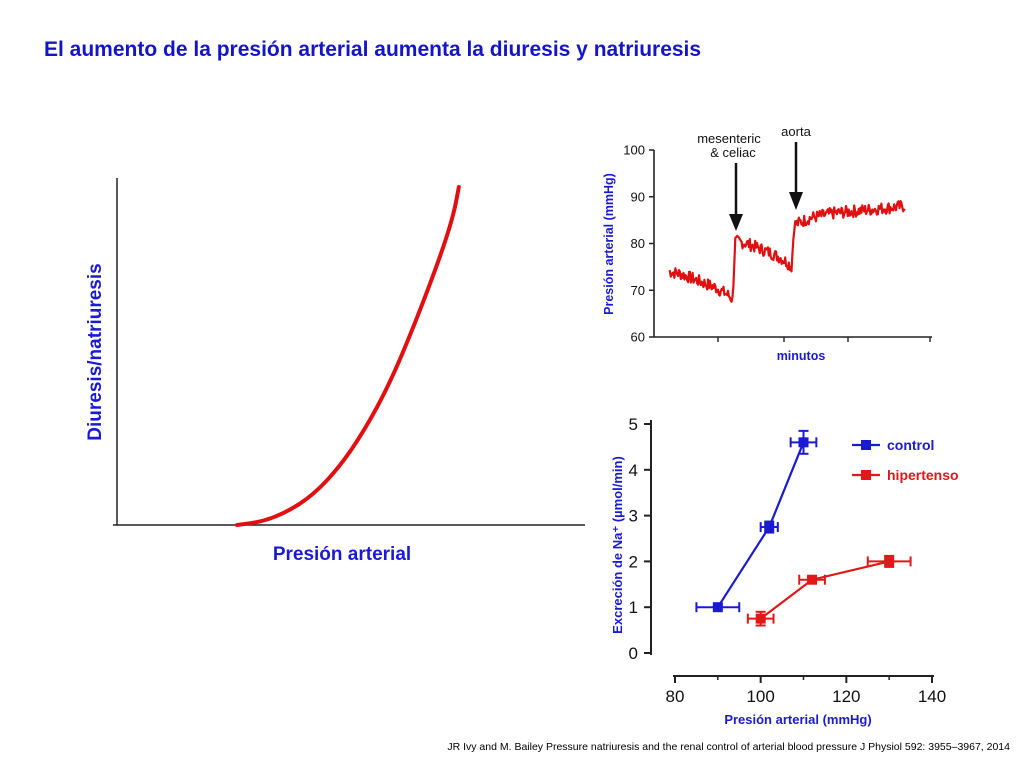 The width and height of the screenshot is (1024, 768). What do you see at coordinates (797, 719) in the screenshot?
I see `x-axis-label: Presión arterial (mmHg)` at bounding box center [797, 719].